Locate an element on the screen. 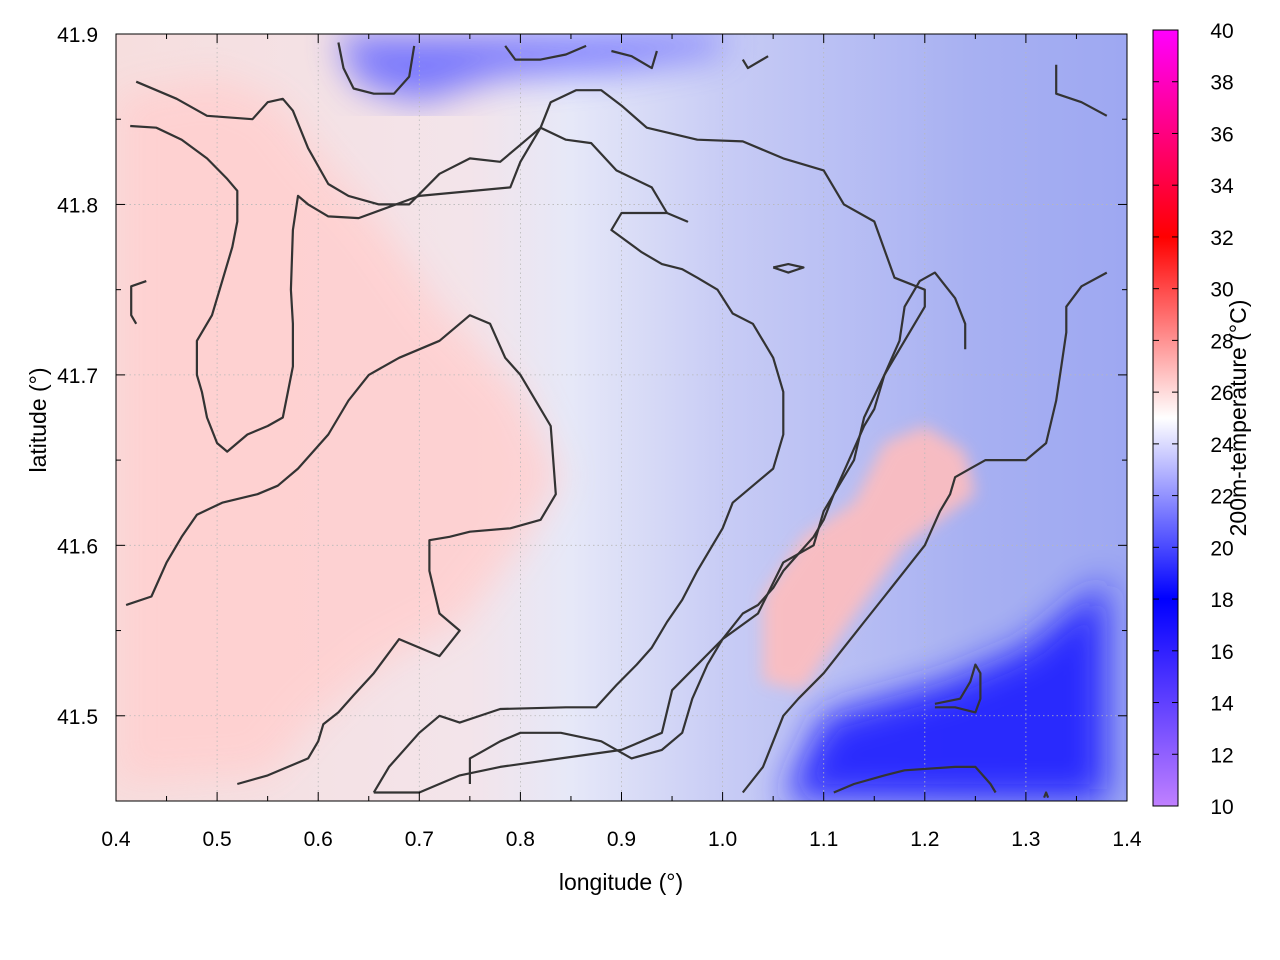 This screenshot has height=960, width=1280. colorbar is located at coordinates (1165, 418).